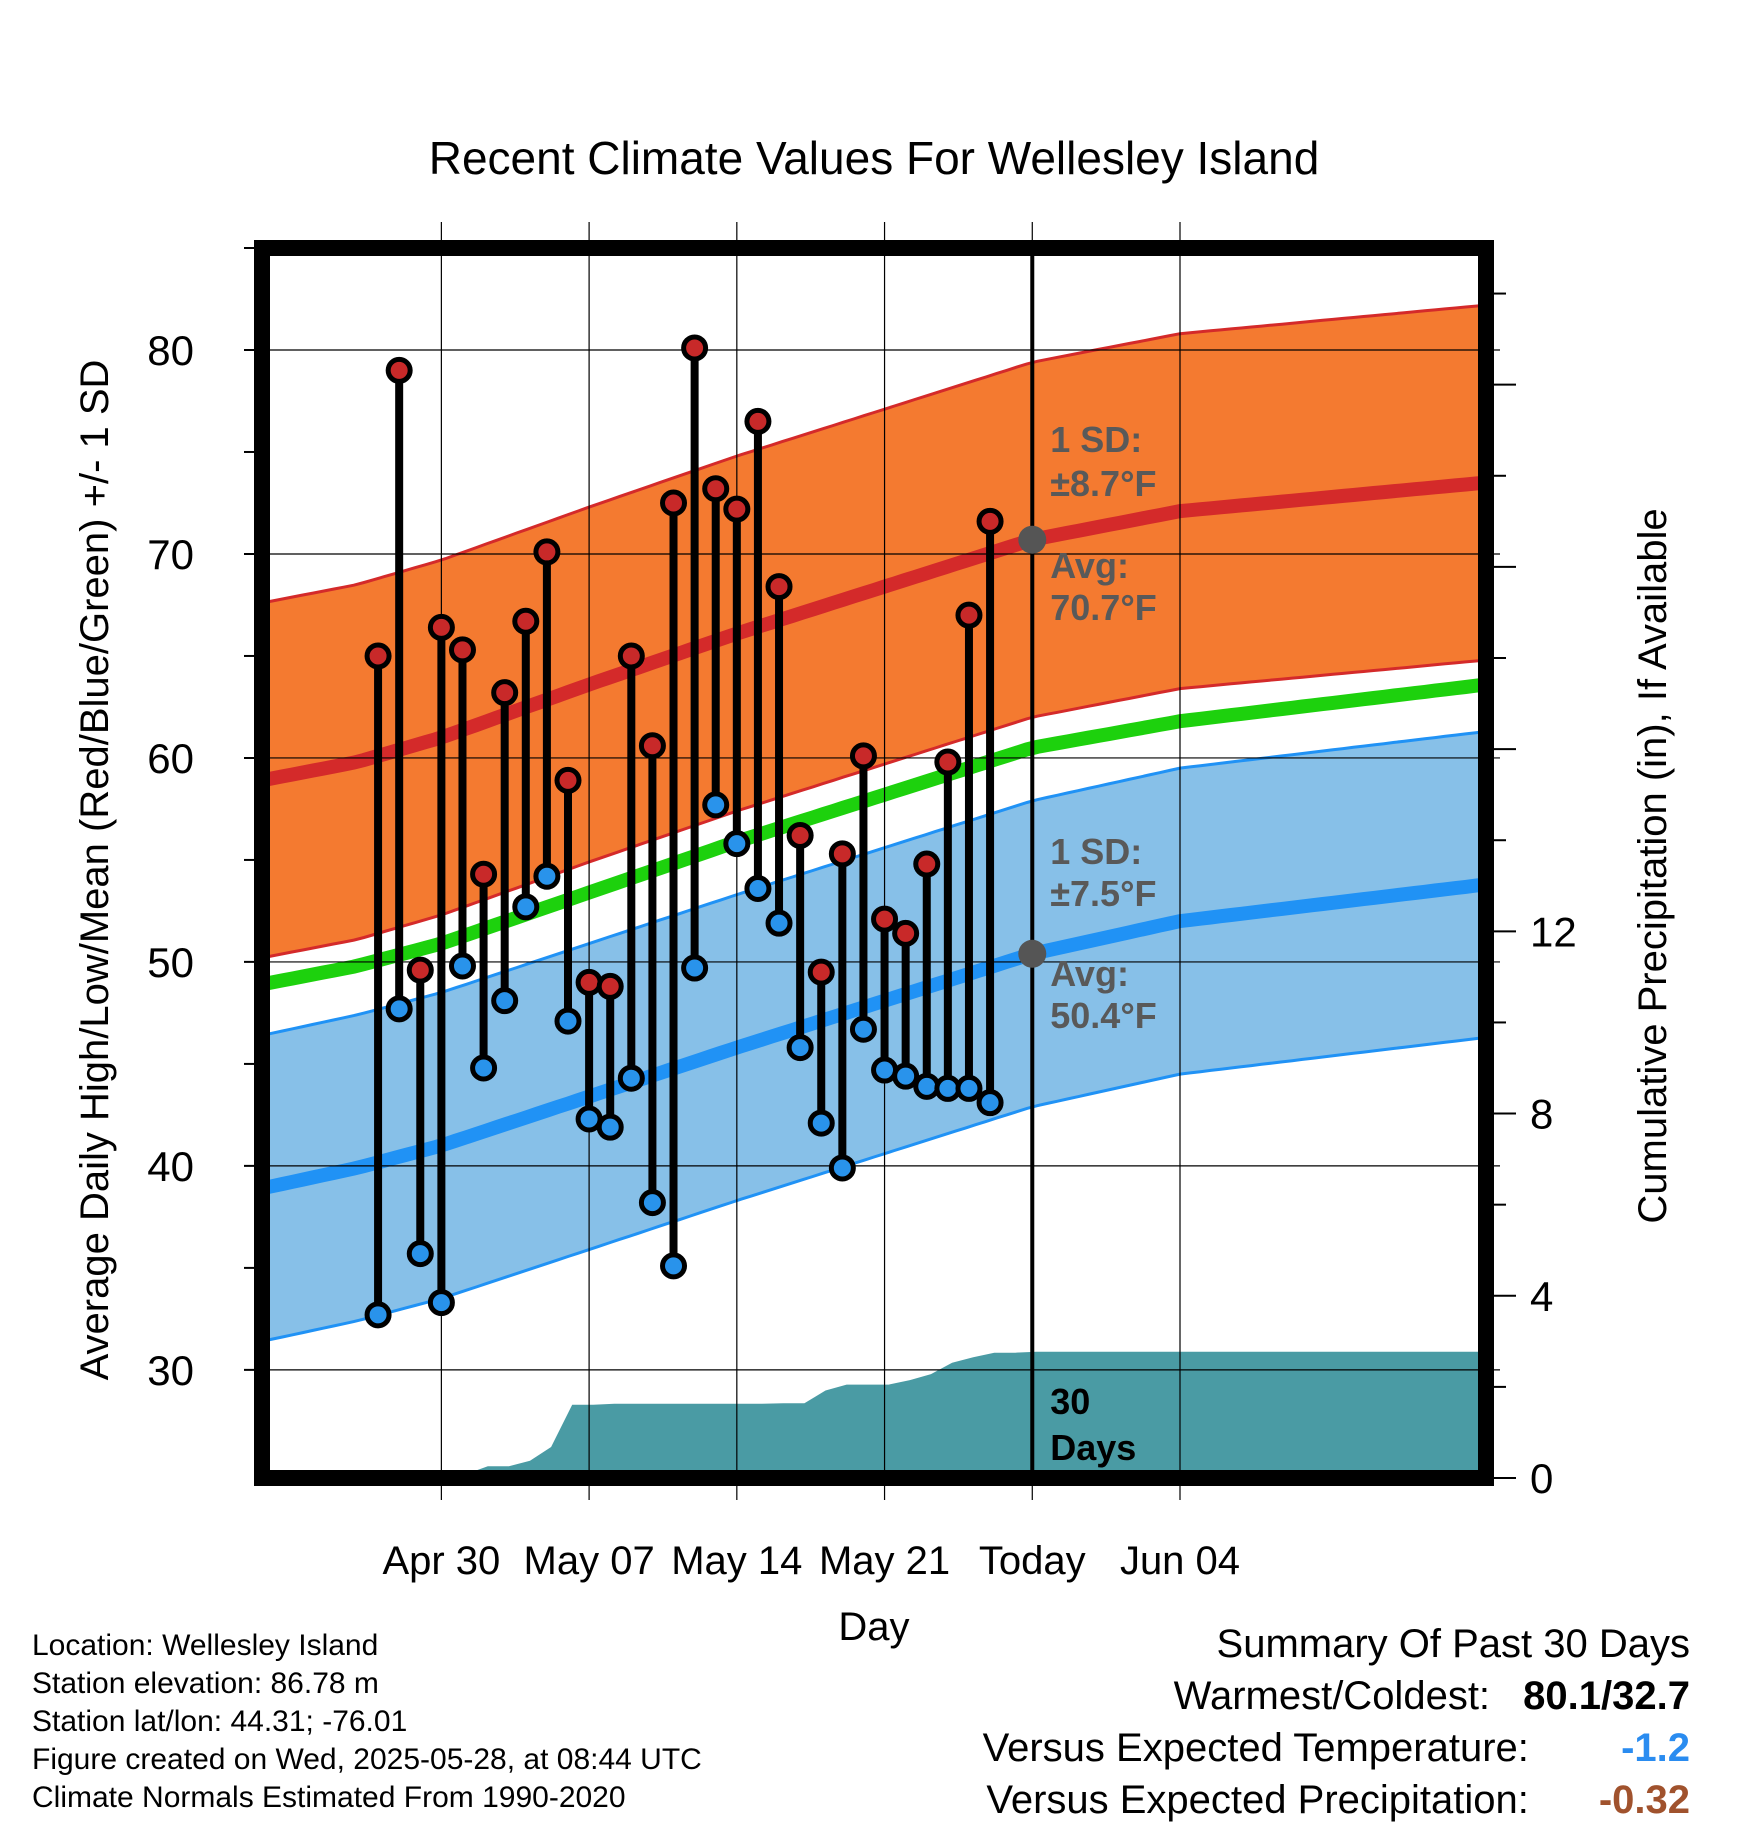 The image size is (1748, 1828). I want to click on y2-tick-label: 8, so click(1541, 1114).